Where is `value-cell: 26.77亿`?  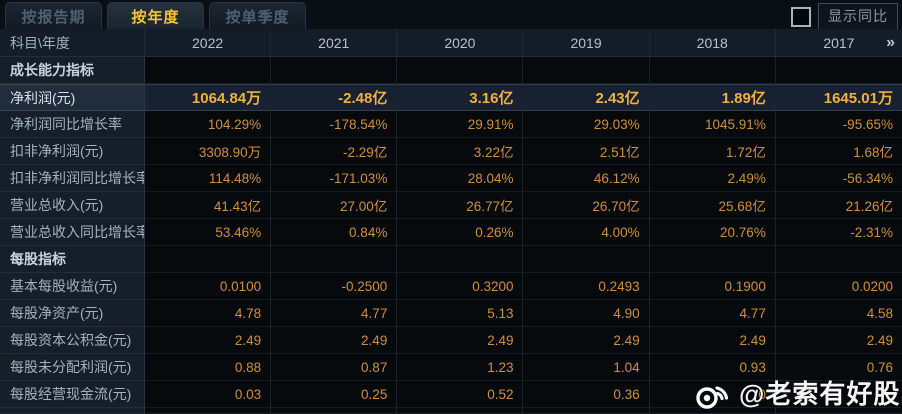
value-cell: 26.77亿 is located at coordinates (460, 205).